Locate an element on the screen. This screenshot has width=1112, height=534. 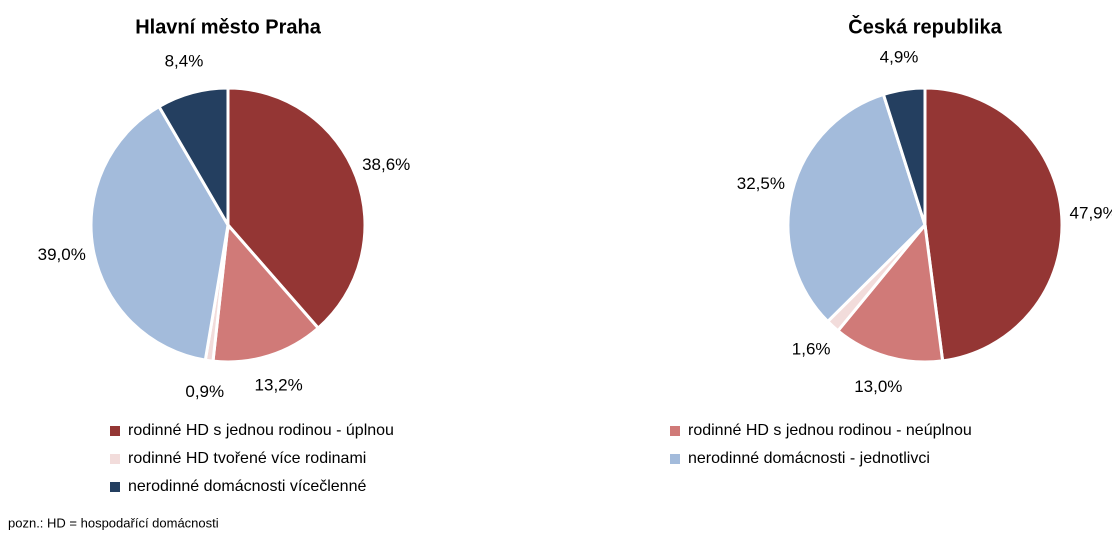
data-label: 4,9% is located at coordinates (899, 56).